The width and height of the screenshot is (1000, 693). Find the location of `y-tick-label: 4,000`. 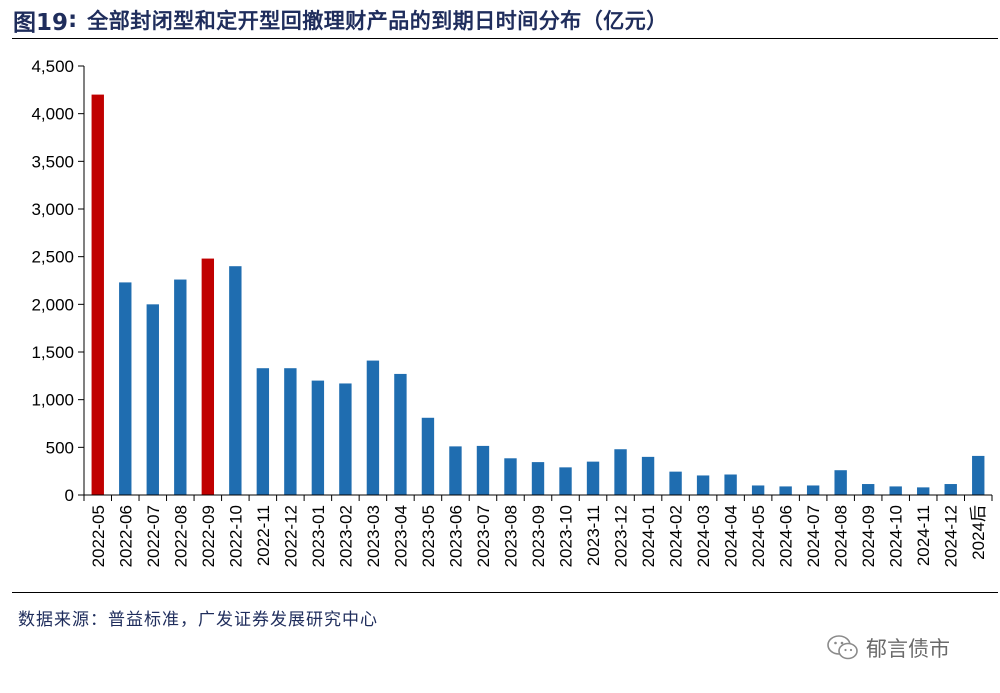

y-tick-label: 4,000 is located at coordinates (52, 114).